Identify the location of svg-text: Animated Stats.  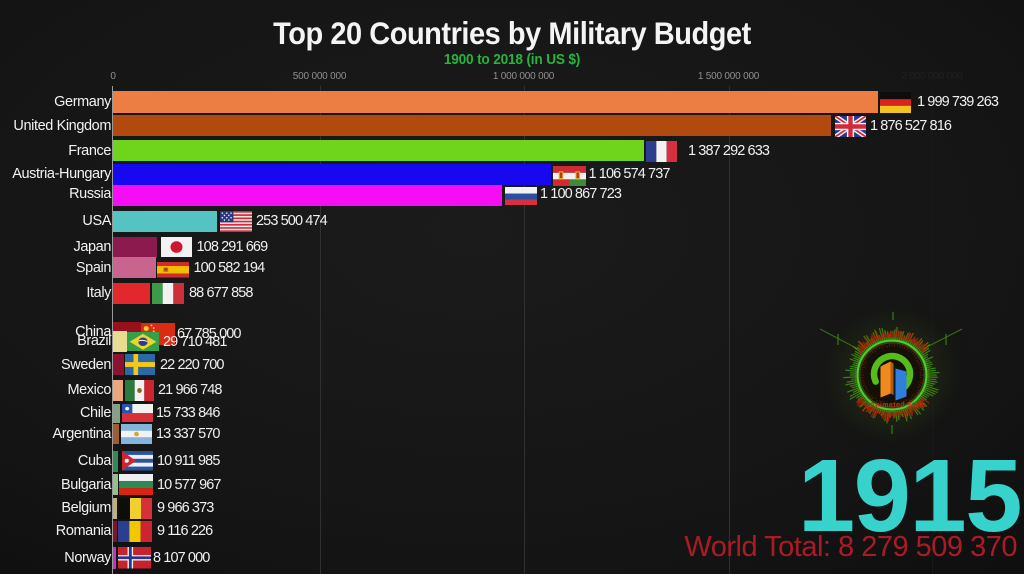
(898, 404).